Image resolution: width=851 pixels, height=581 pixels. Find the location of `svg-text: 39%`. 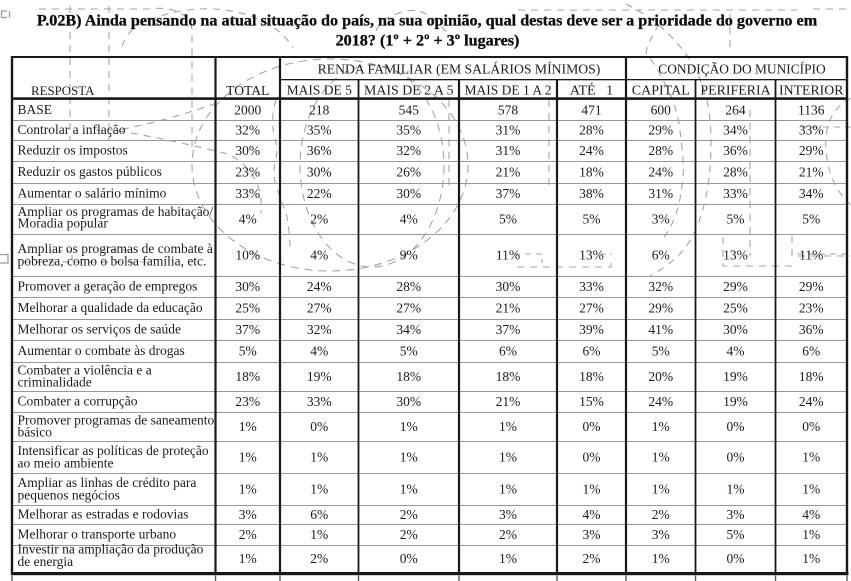

svg-text: 39% is located at coordinates (591, 329).